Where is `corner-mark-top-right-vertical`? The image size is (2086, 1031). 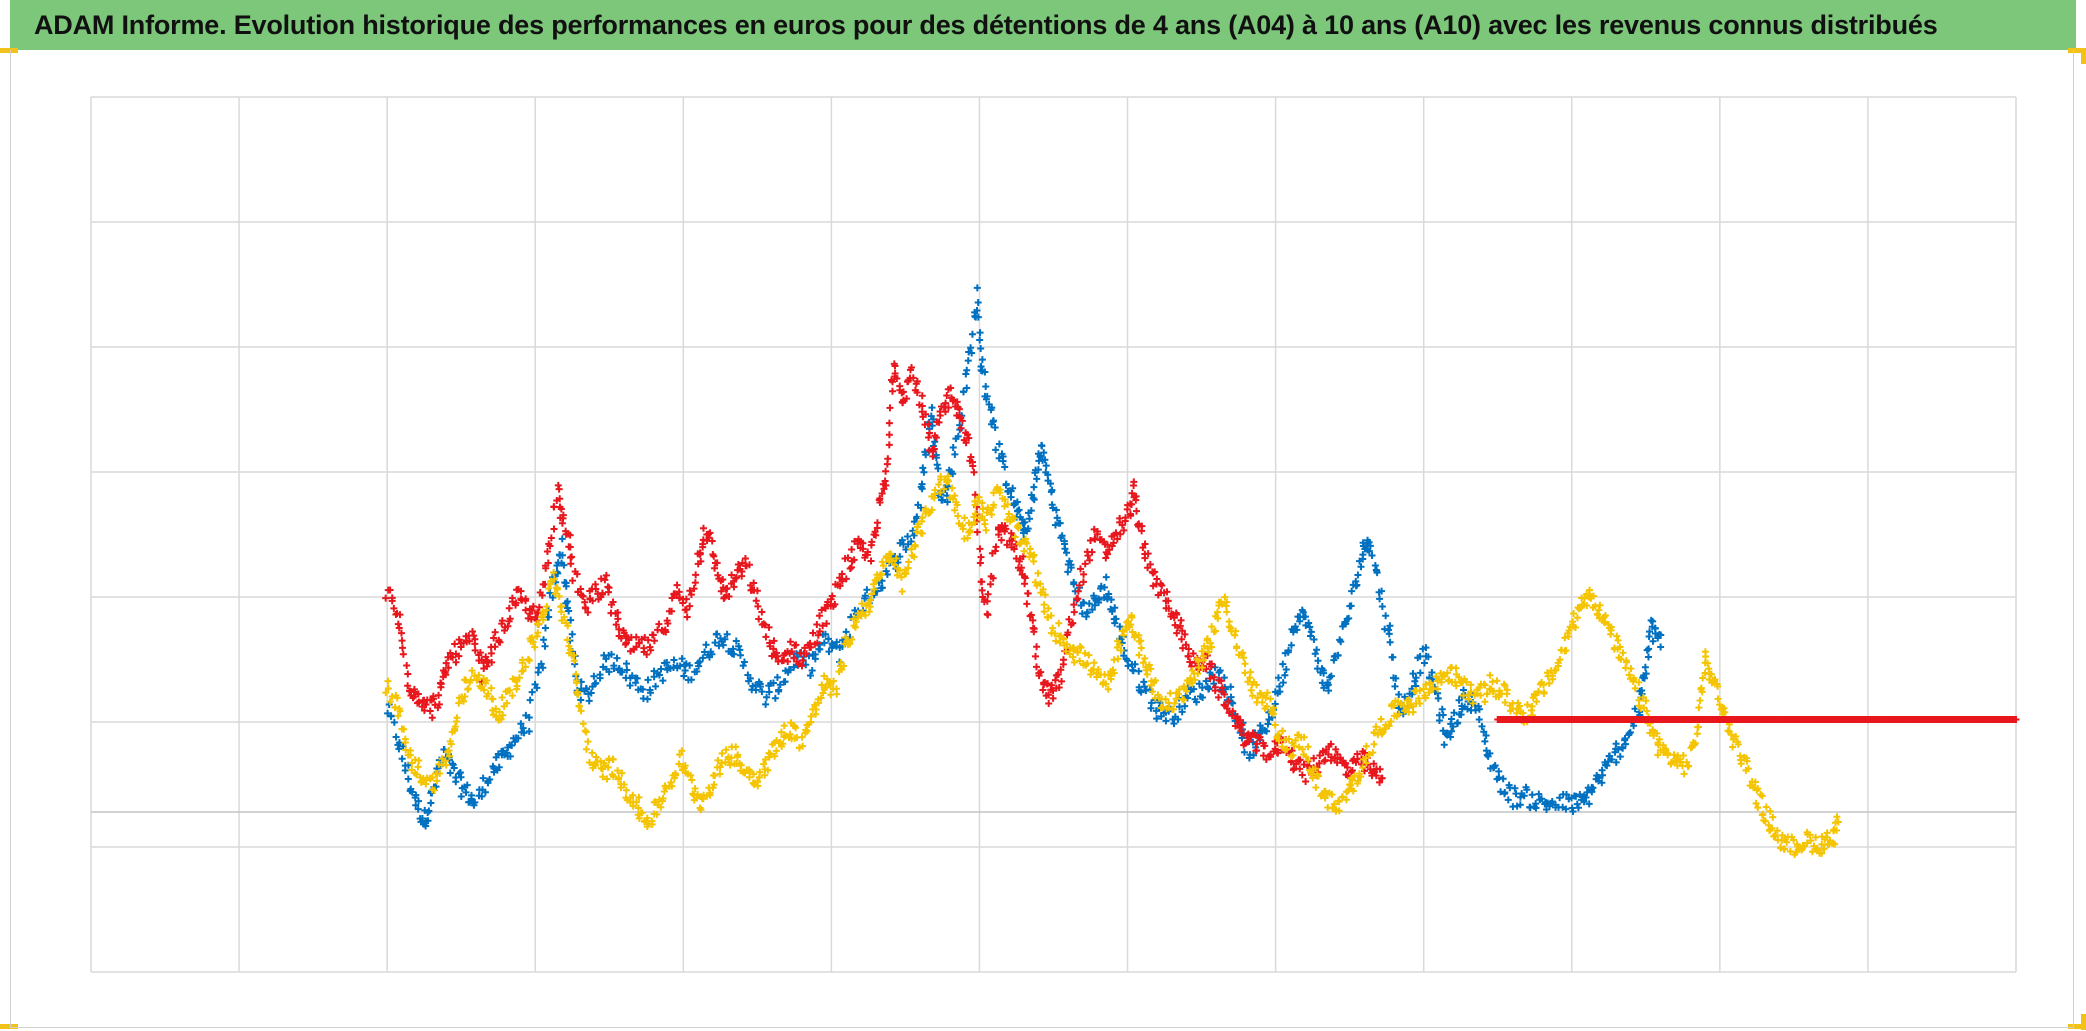 corner-mark-top-right-vertical is located at coordinates (2083, 56).